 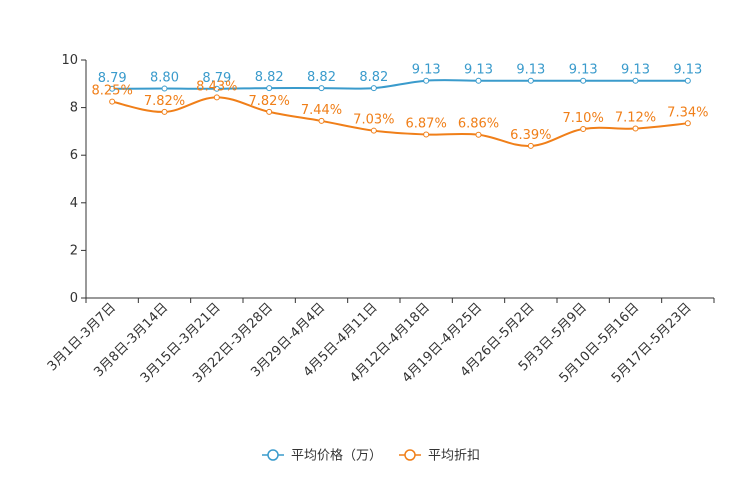 I want to click on data-label: 8.25%, so click(x=112, y=91).